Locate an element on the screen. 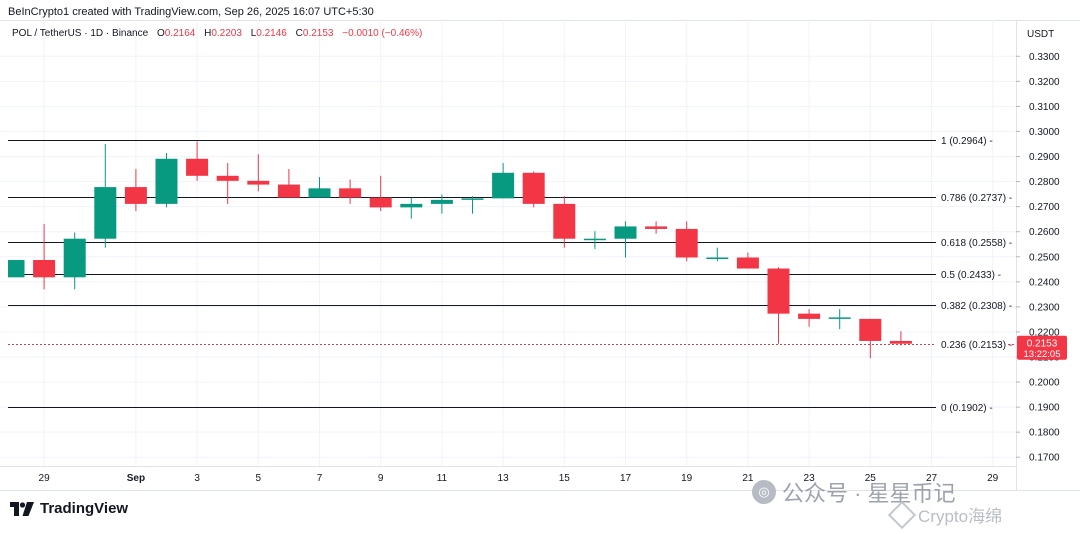  x-tick-label: 21 is located at coordinates (748, 478).